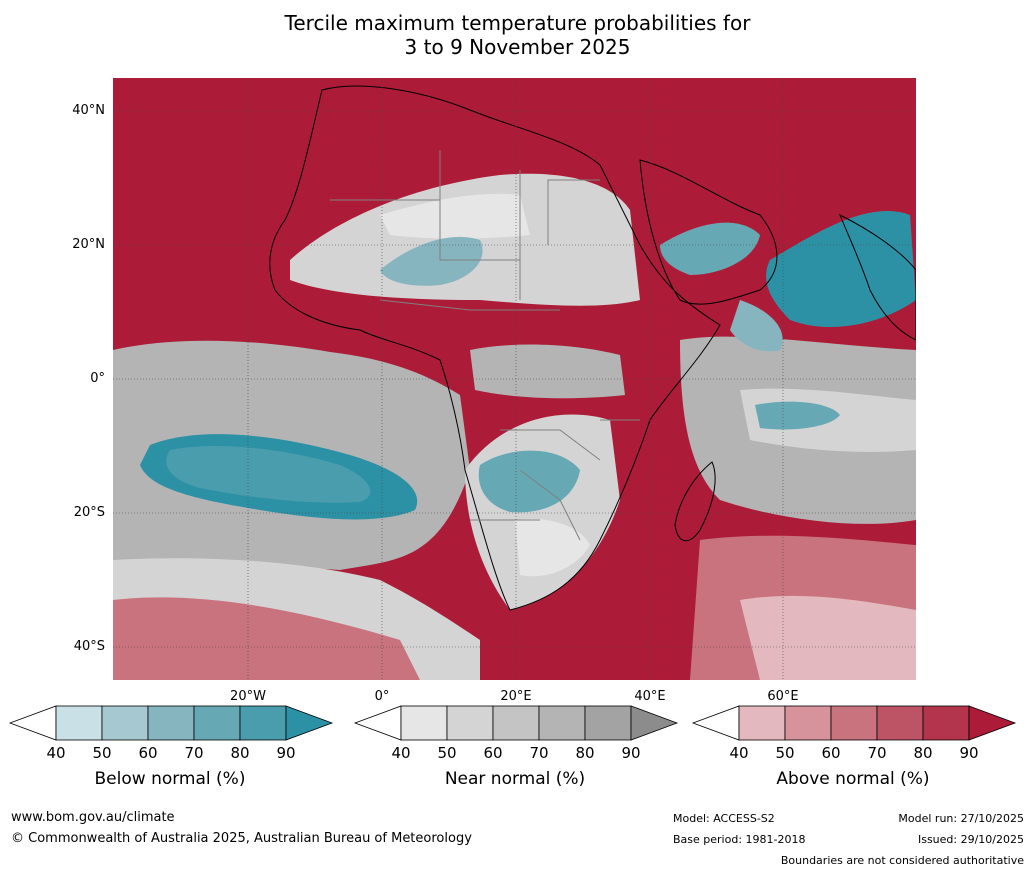  Describe the element at coordinates (89, 646) in the screenshot. I see `lat-label-40s: 40°S` at that location.